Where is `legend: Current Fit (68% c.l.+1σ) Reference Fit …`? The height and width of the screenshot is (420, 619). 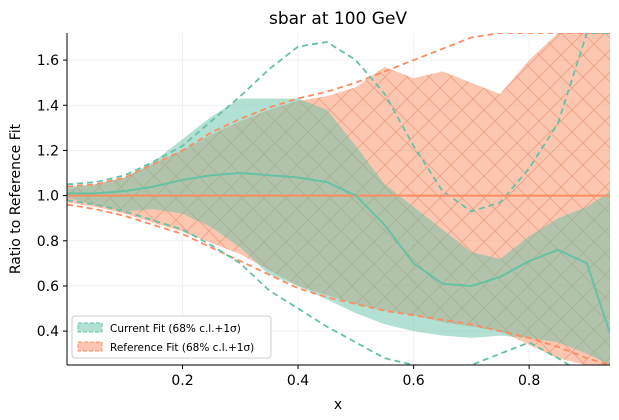 legend: Current Fit (68% c.l.+1σ) Reference Fit … is located at coordinates (171, 337).